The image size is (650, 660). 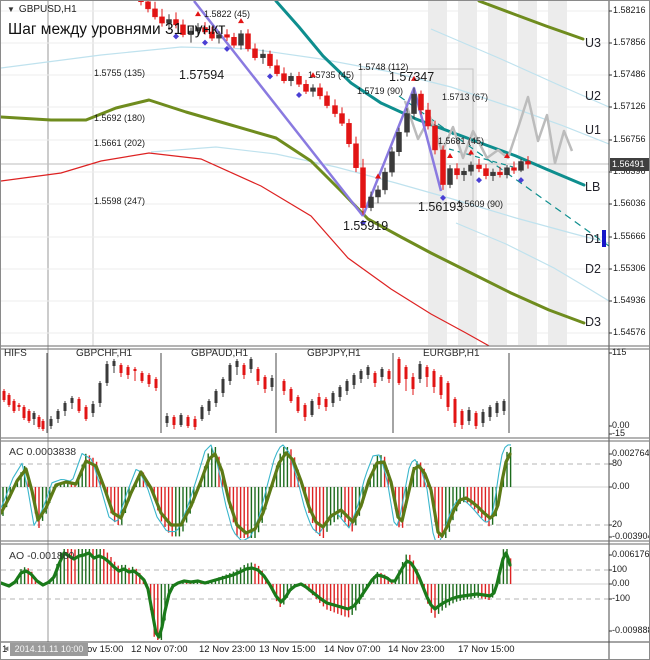 What do you see at coordinates (305, 491) in the screenshot?
I see `ac-panel-surface` at bounding box center [305, 491].